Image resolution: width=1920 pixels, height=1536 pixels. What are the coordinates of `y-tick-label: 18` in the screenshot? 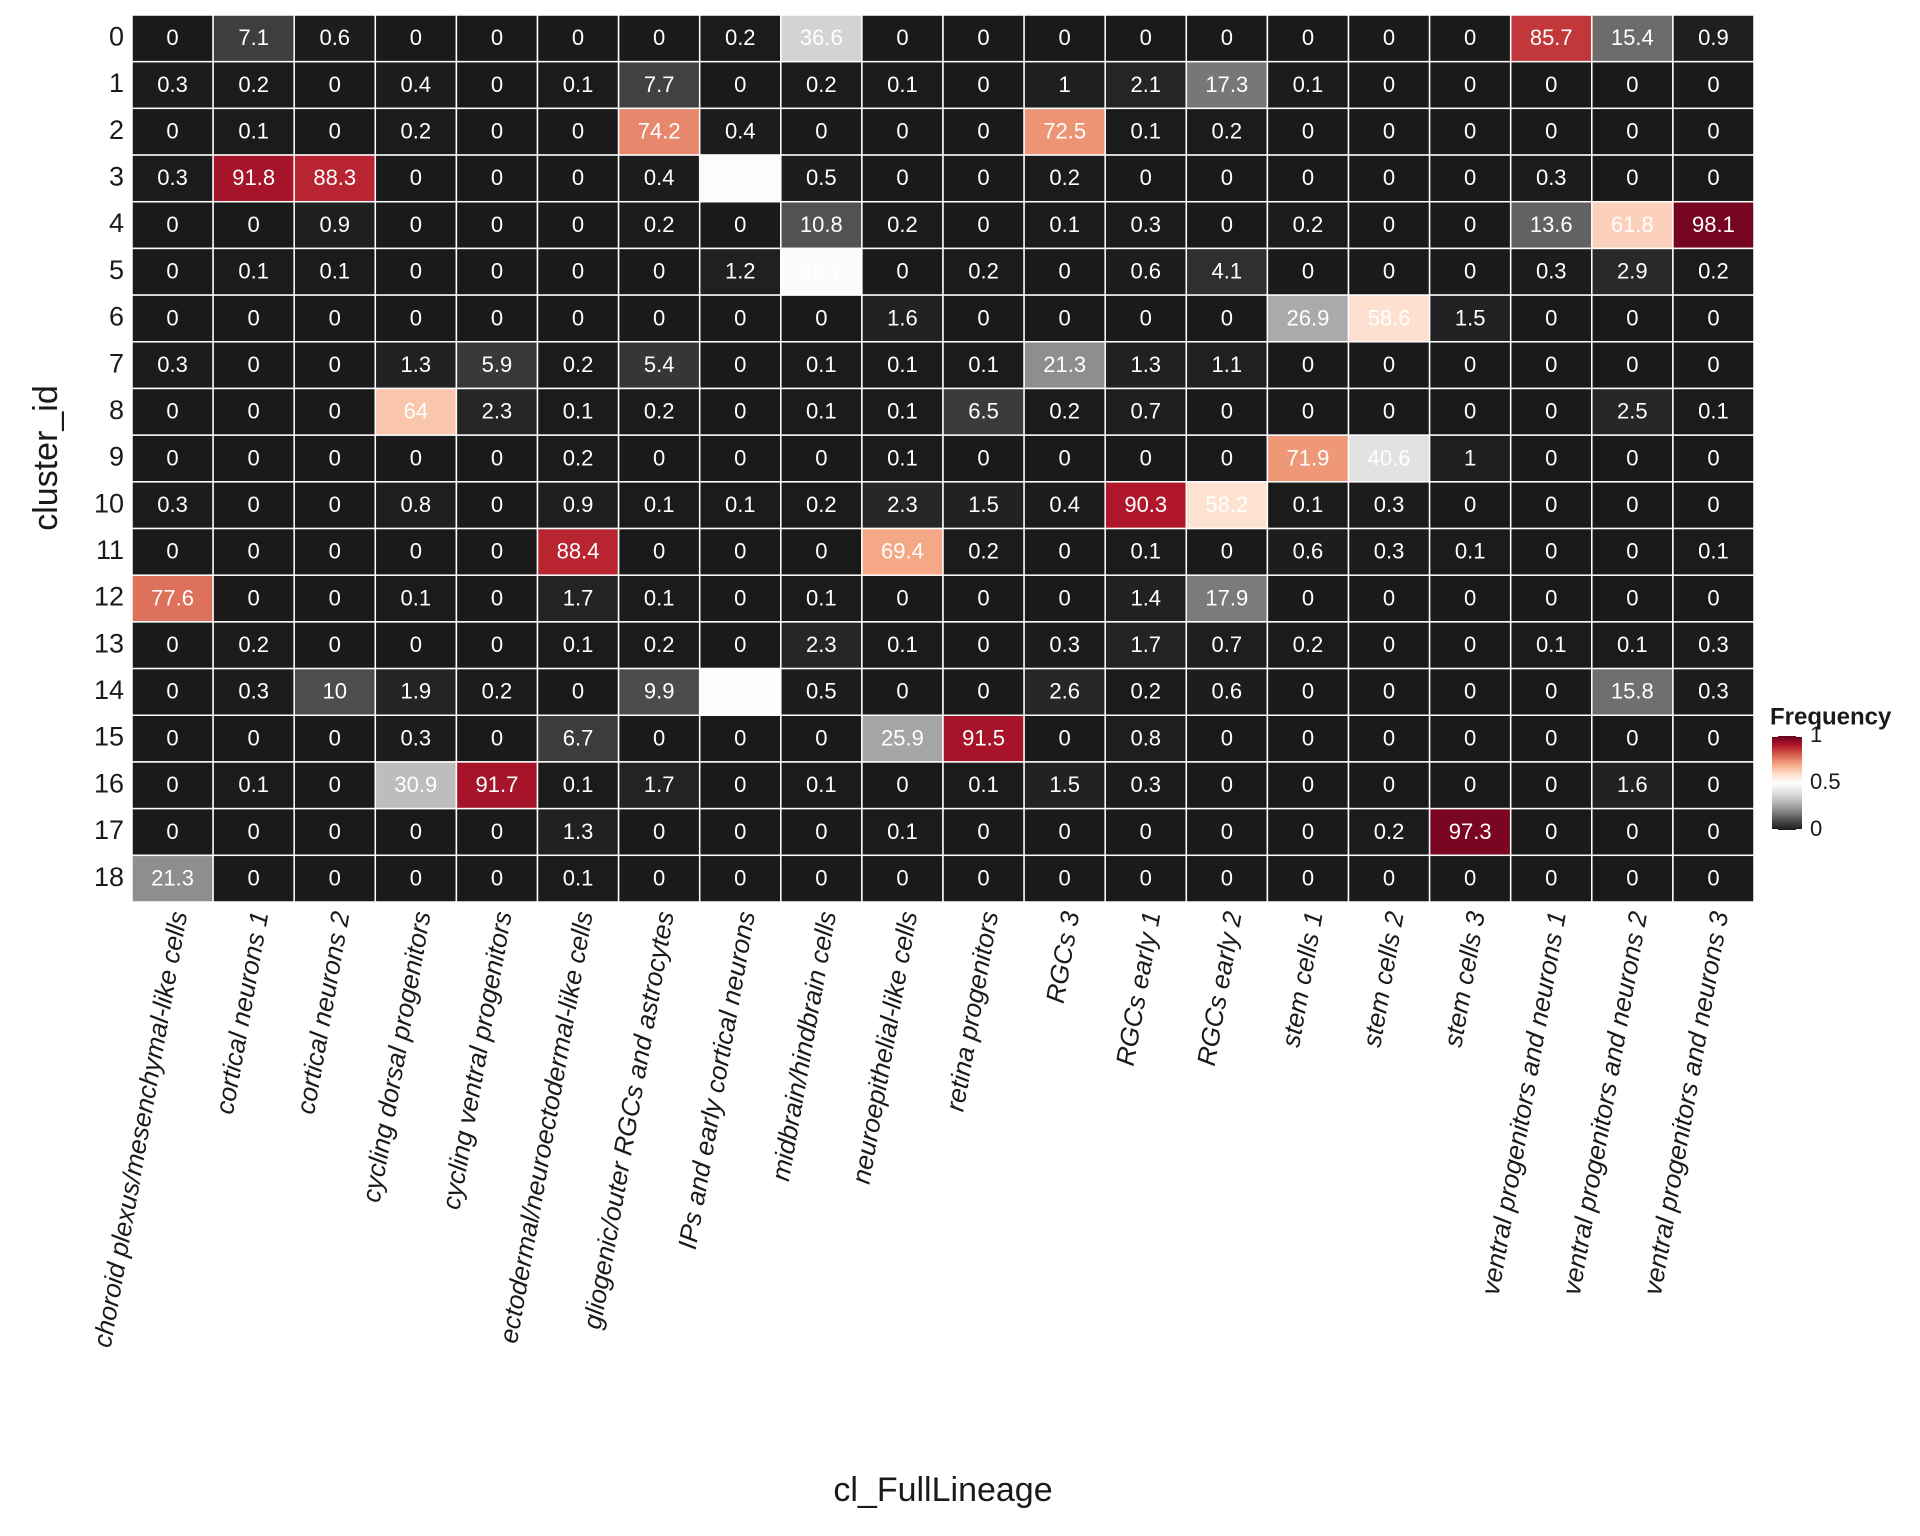 It's located at (109, 877).